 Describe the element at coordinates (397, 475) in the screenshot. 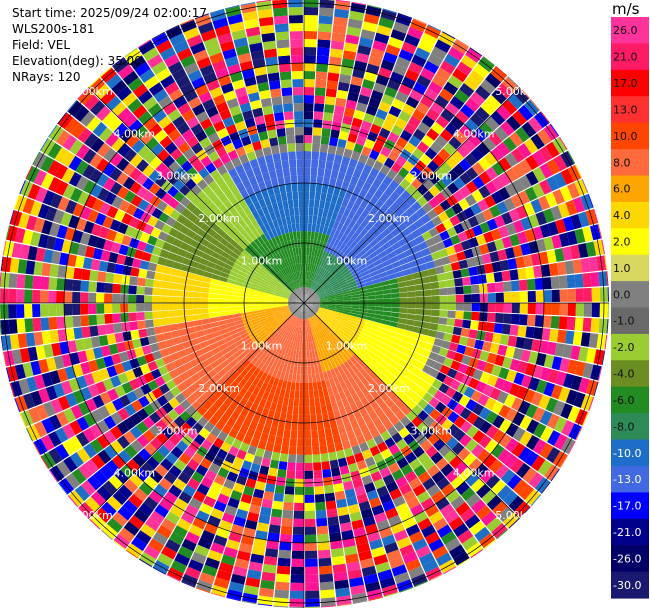

I see `range-gate-1974` at that location.